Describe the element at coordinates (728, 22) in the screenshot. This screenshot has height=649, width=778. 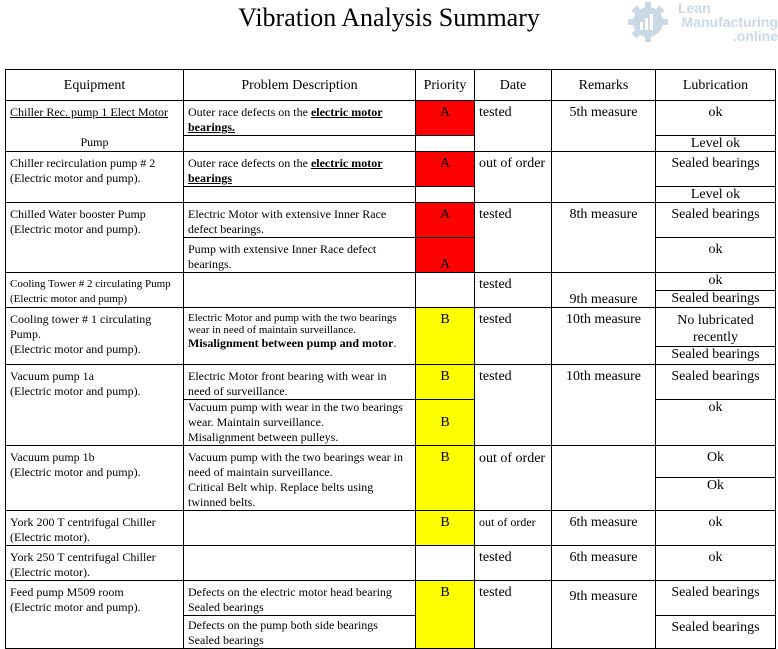
I see `logo: Lean Manufacturing .online` at that location.